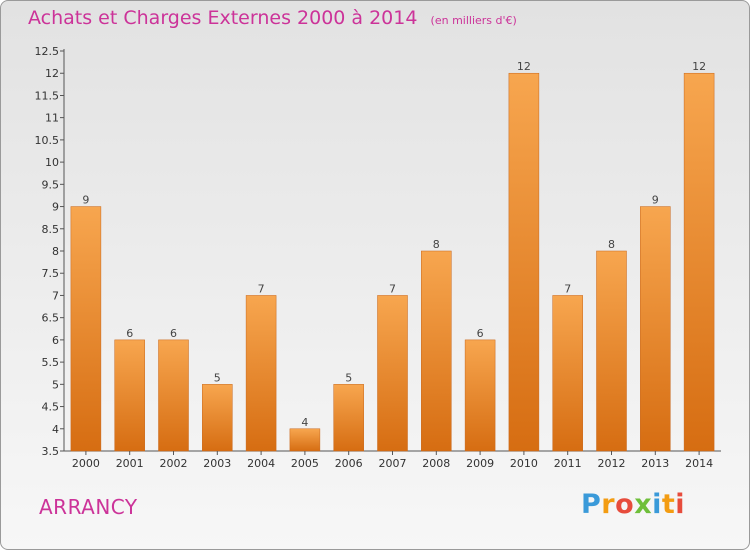 The height and width of the screenshot is (550, 750). Describe the element at coordinates (55, 429) in the screenshot. I see `y-tick-label: 4` at that location.